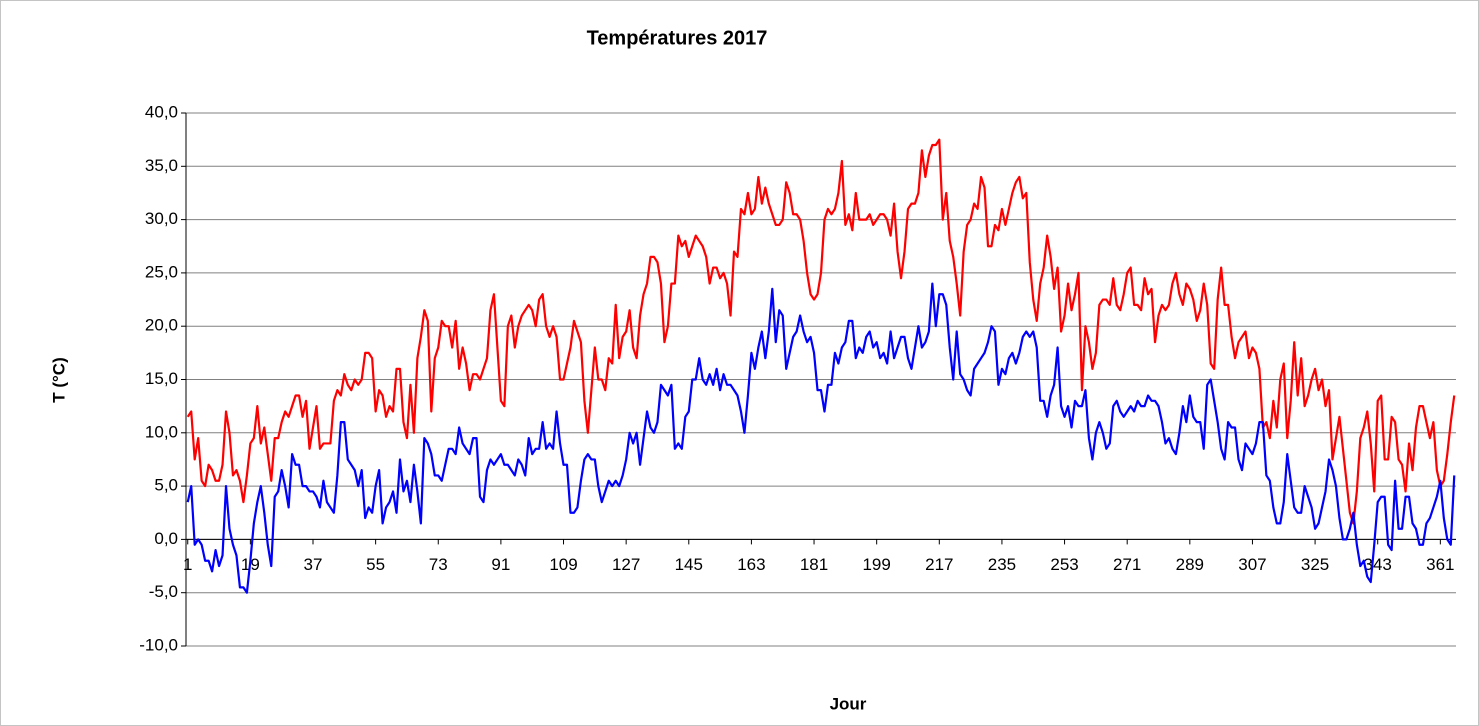  Describe the element at coordinates (58, 380) in the screenshot. I see `y-axis-label: T (°C)` at that location.